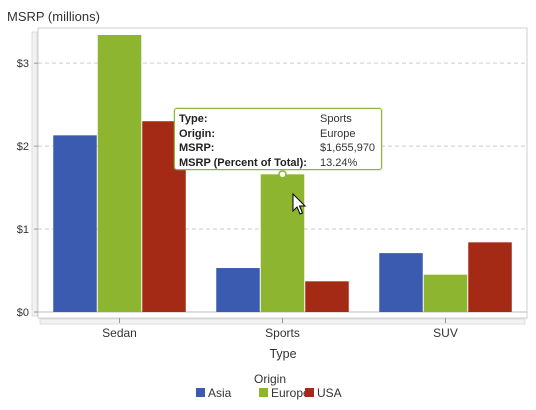 This screenshot has height=410, width=536. I want to click on legend-label-usa: USA, so click(329, 393).